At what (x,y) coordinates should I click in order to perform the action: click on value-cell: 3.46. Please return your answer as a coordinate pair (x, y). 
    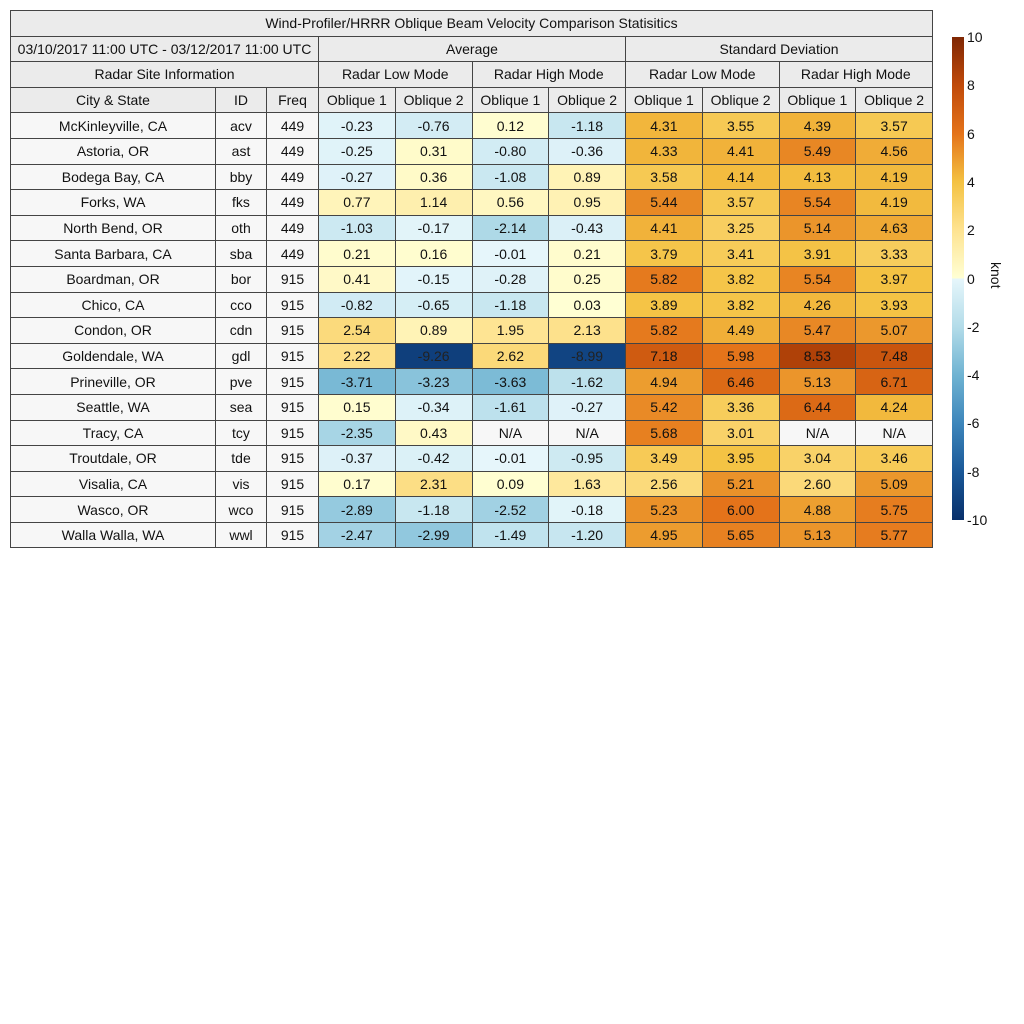
    Looking at the image, I should click on (894, 458).